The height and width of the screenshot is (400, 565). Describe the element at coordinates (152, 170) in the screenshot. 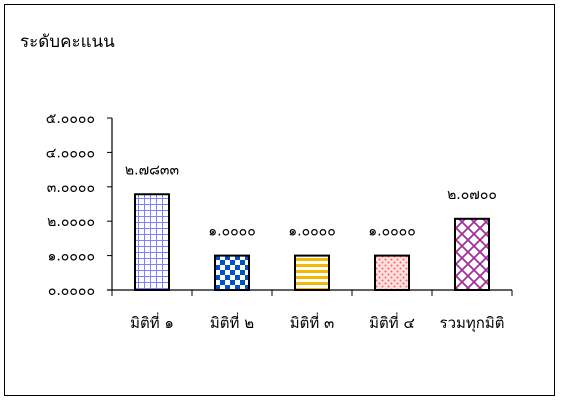

I see `data-label: ๒.๗๘๓๓` at that location.